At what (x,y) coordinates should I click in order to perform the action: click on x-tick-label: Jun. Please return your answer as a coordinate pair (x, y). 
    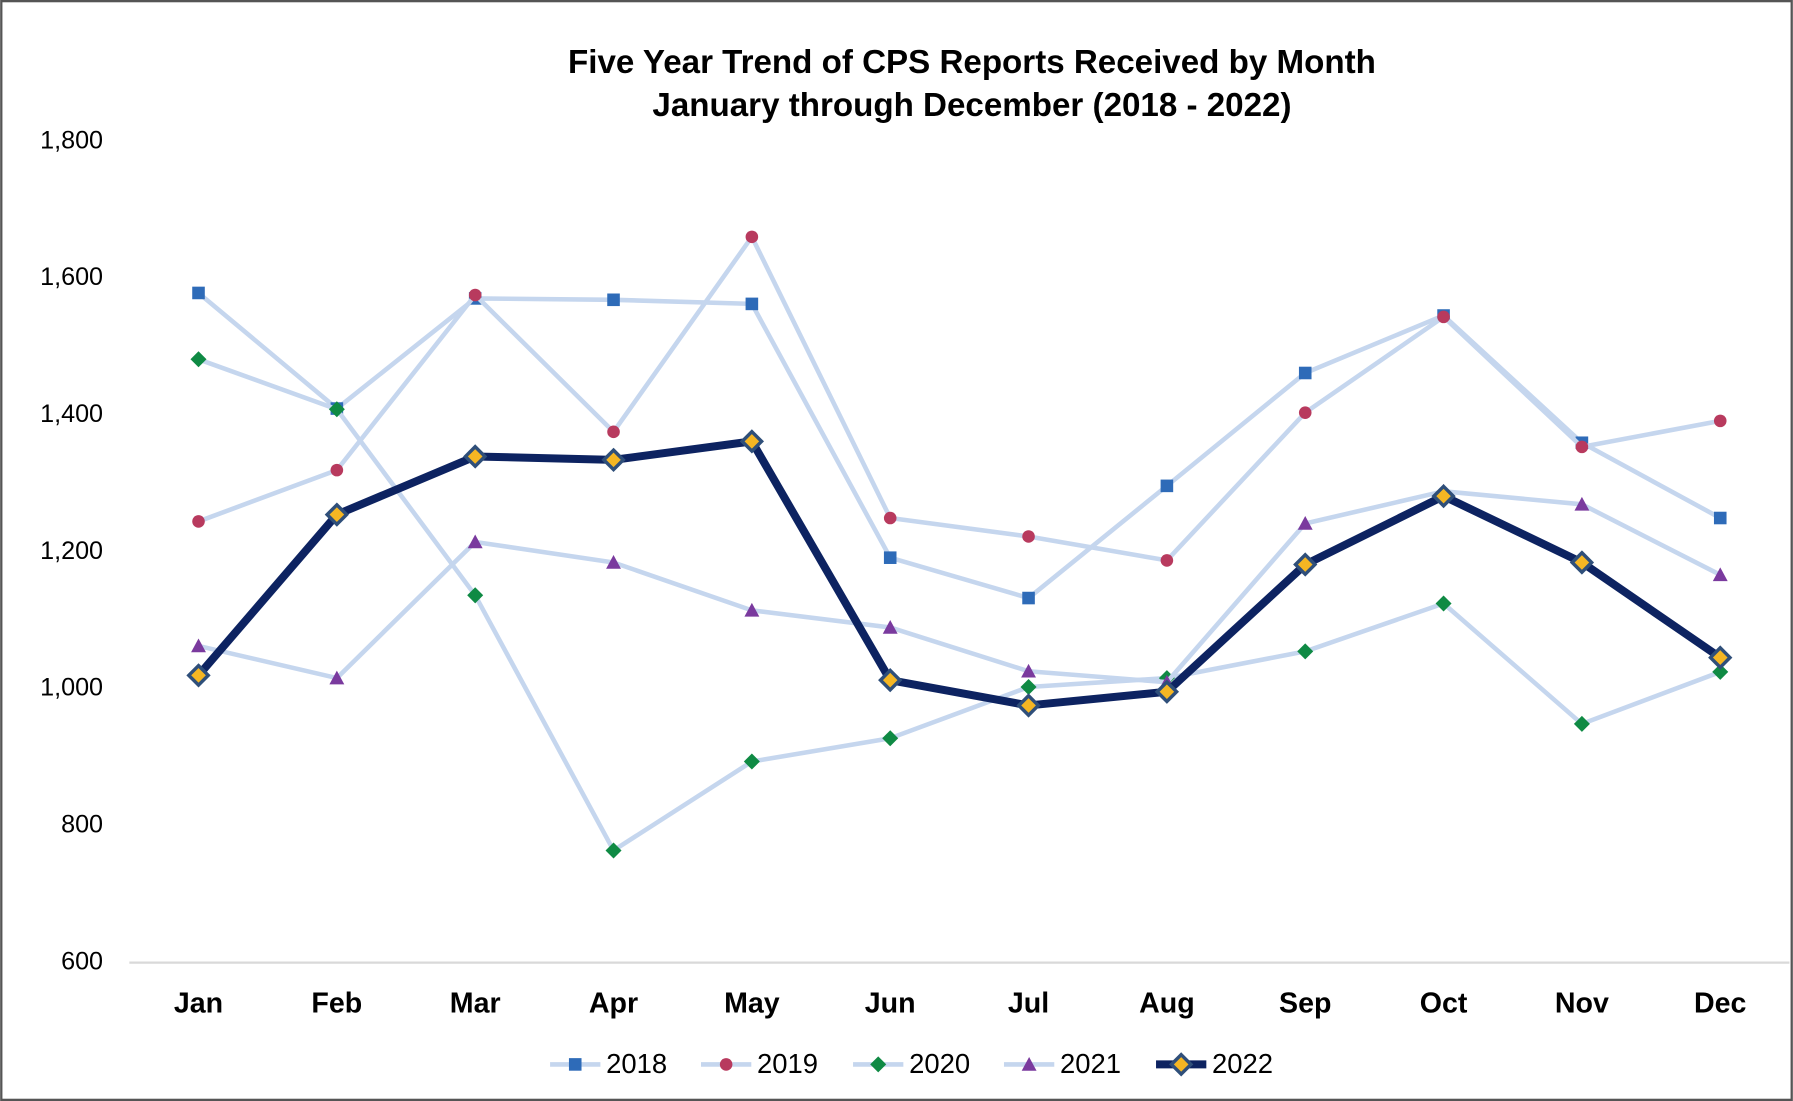
    Looking at the image, I should click on (890, 1004).